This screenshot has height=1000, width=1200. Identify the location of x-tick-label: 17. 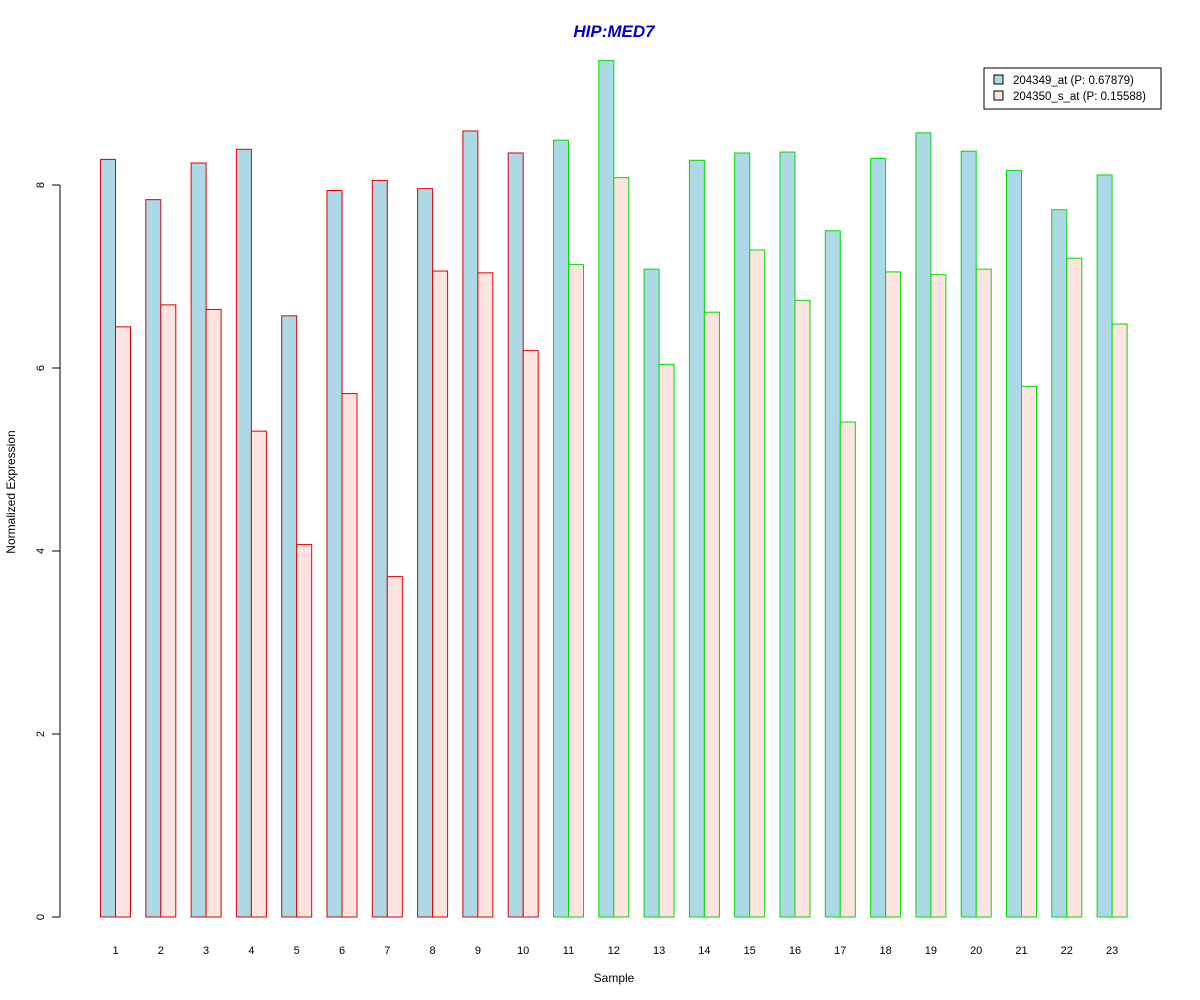
(840, 951).